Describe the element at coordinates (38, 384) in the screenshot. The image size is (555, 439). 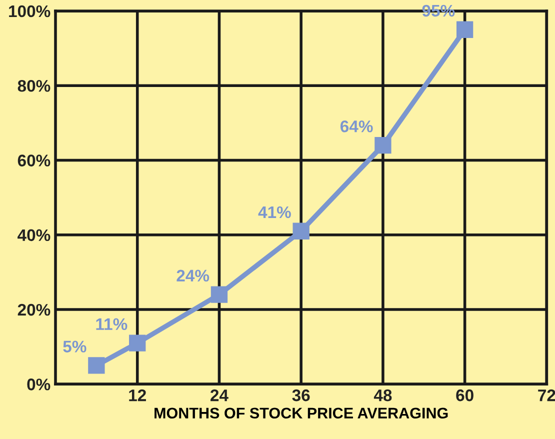
I see `y-tick-label: 0%` at that location.